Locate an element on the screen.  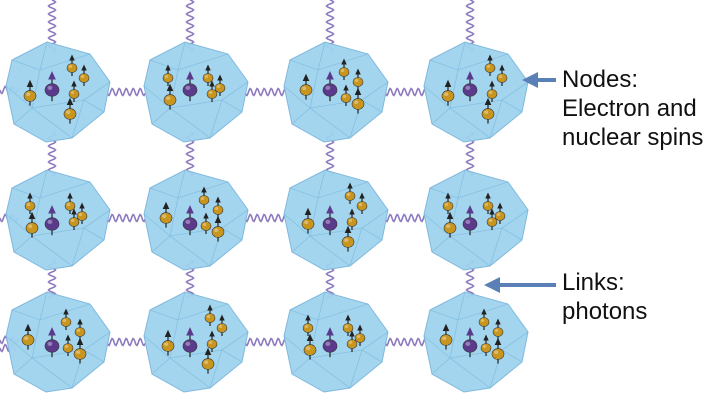
nodes-label: Nodes: Electron and nuclear spins is located at coordinates (632, 108).